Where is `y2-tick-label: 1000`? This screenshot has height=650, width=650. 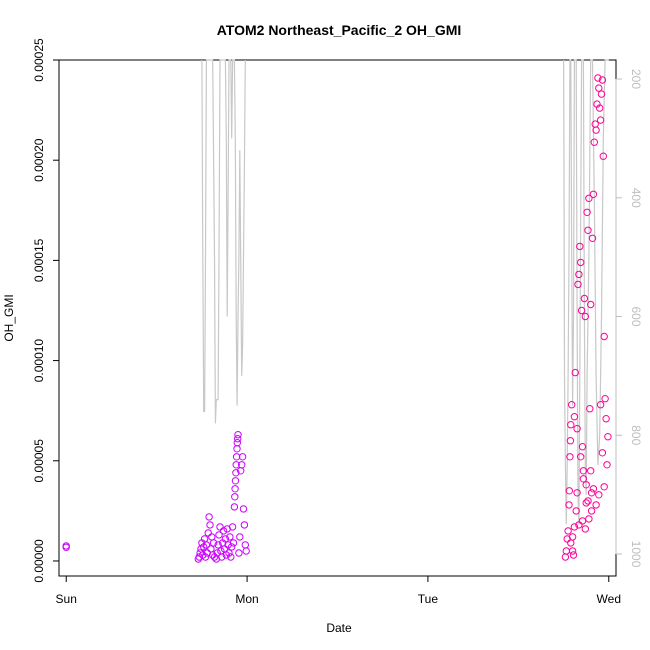 y2-tick-label: 1000 is located at coordinates (636, 554).